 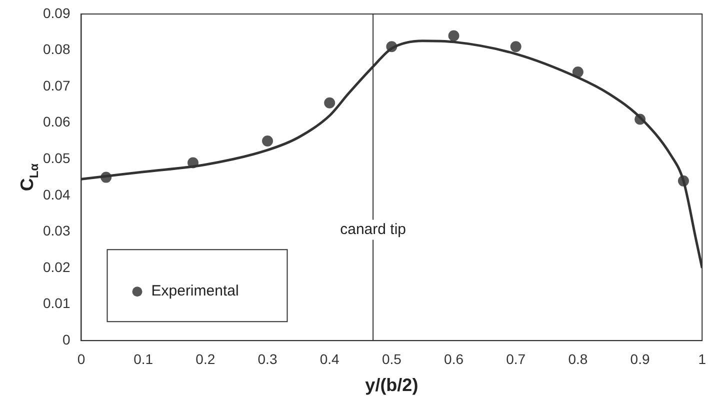 I want to click on x-tick-label: 0.4, so click(x=330, y=358).